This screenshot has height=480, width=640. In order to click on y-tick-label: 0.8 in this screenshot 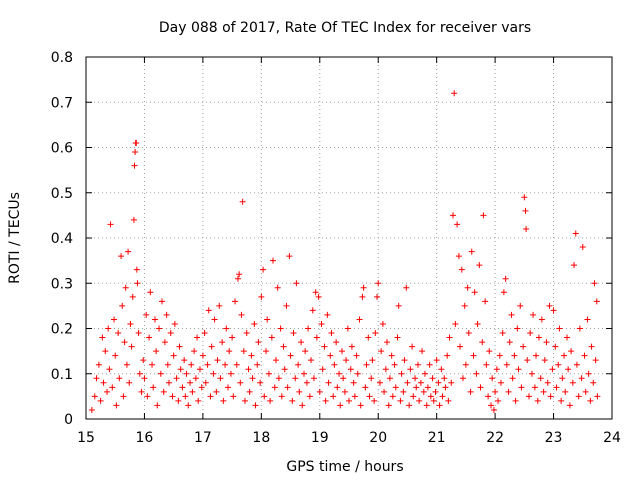, I will do `click(62, 58)`.